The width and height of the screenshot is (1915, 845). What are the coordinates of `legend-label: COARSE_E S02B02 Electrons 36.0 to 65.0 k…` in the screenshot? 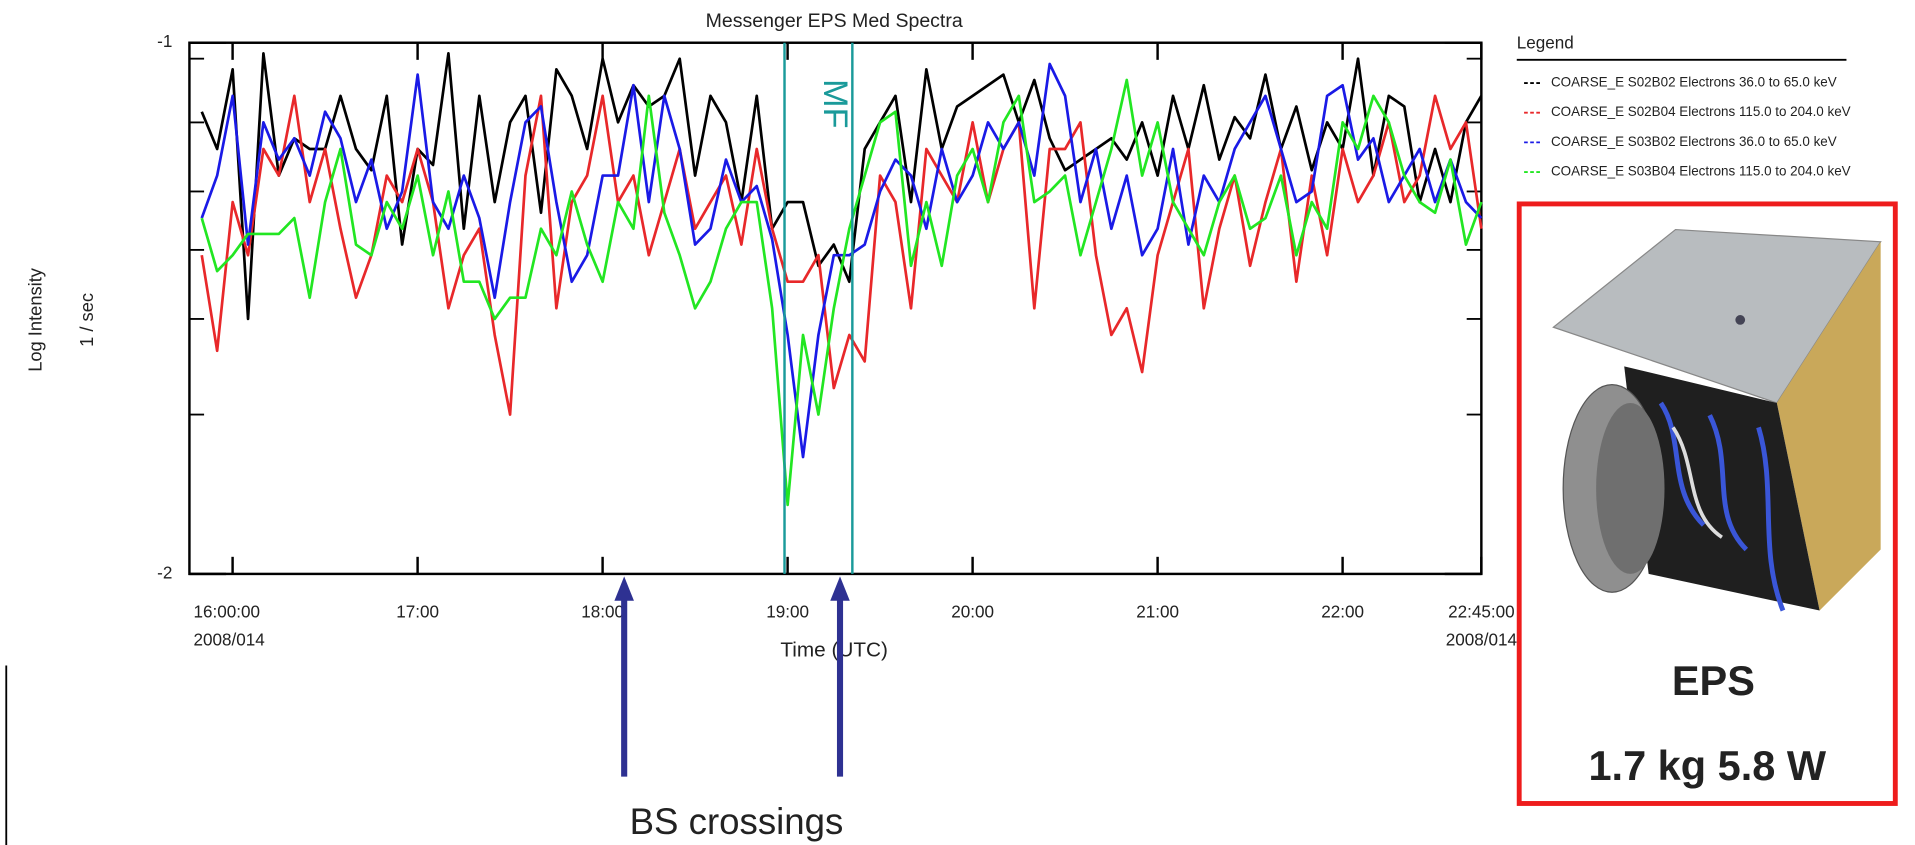 It's located at (1694, 82).